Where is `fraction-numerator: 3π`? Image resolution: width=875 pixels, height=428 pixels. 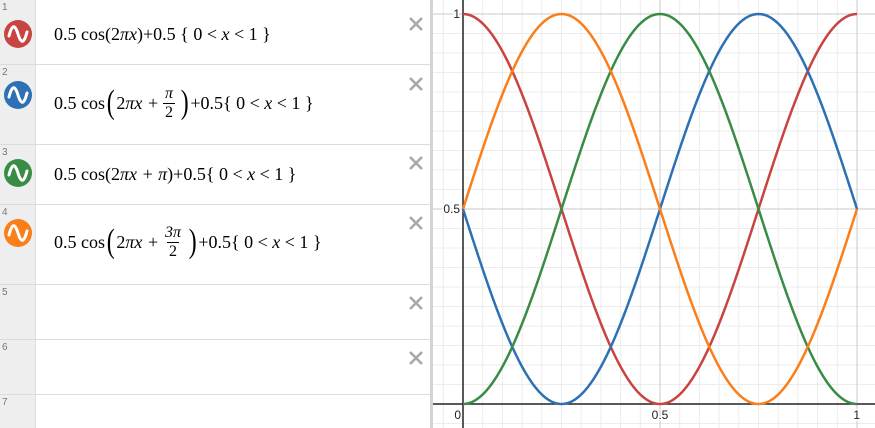
fraction-numerator: 3π is located at coordinates (172, 232).